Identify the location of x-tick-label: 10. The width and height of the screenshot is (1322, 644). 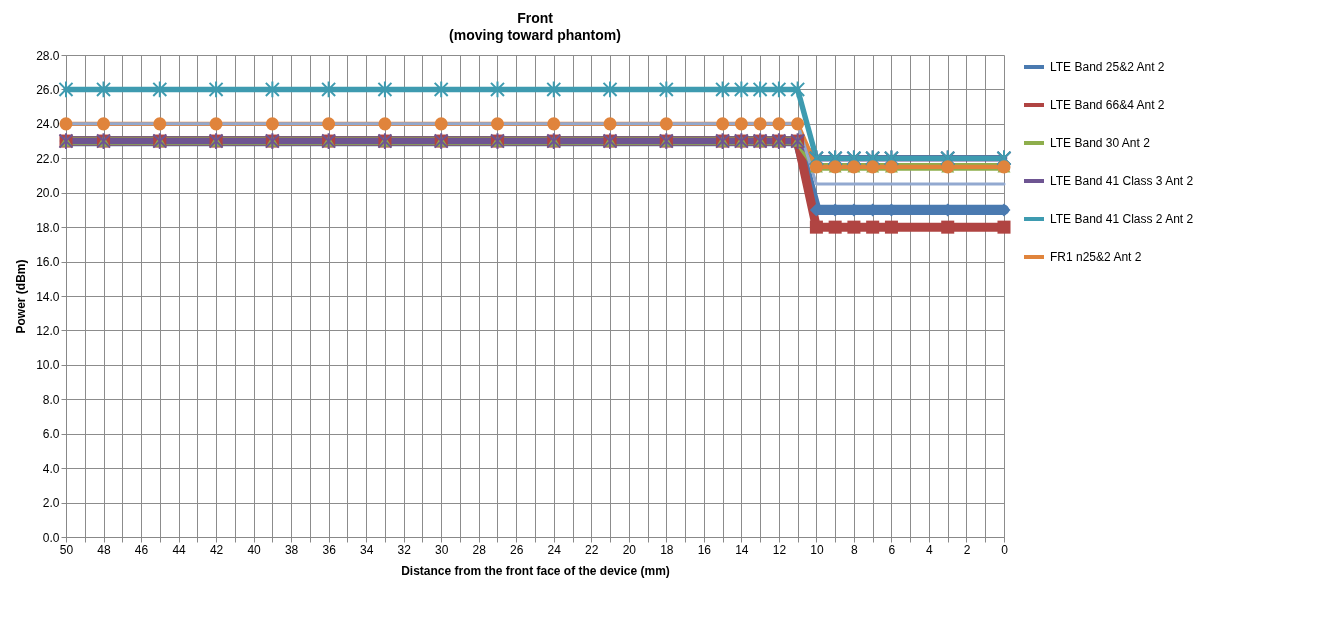
(817, 549).